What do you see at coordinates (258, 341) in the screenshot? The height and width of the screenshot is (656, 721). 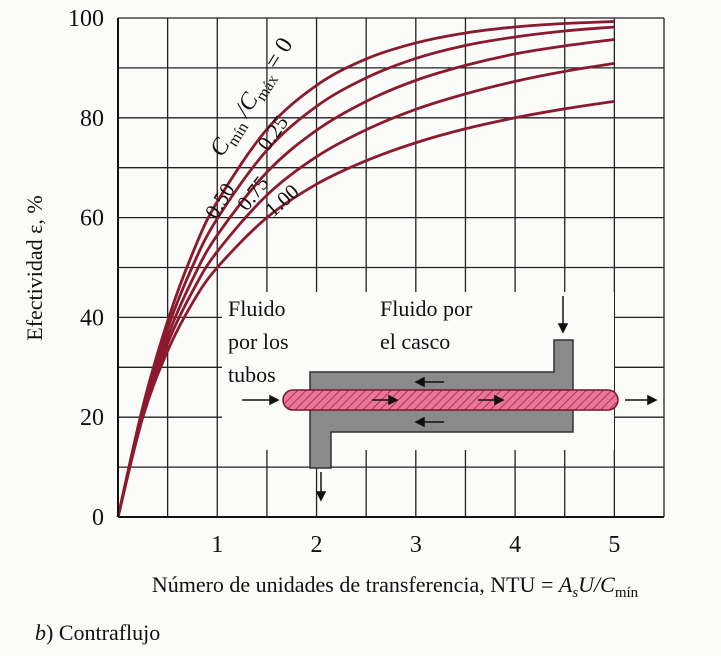 I see `tube-fluid-label: por los` at bounding box center [258, 341].